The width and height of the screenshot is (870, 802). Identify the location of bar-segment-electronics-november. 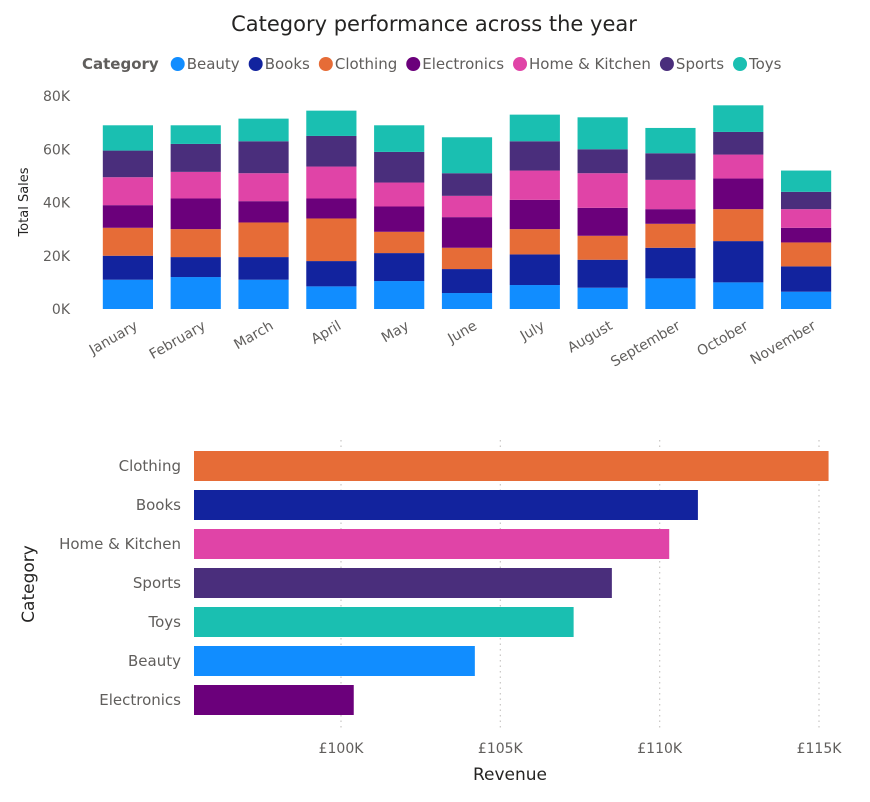
(806, 235).